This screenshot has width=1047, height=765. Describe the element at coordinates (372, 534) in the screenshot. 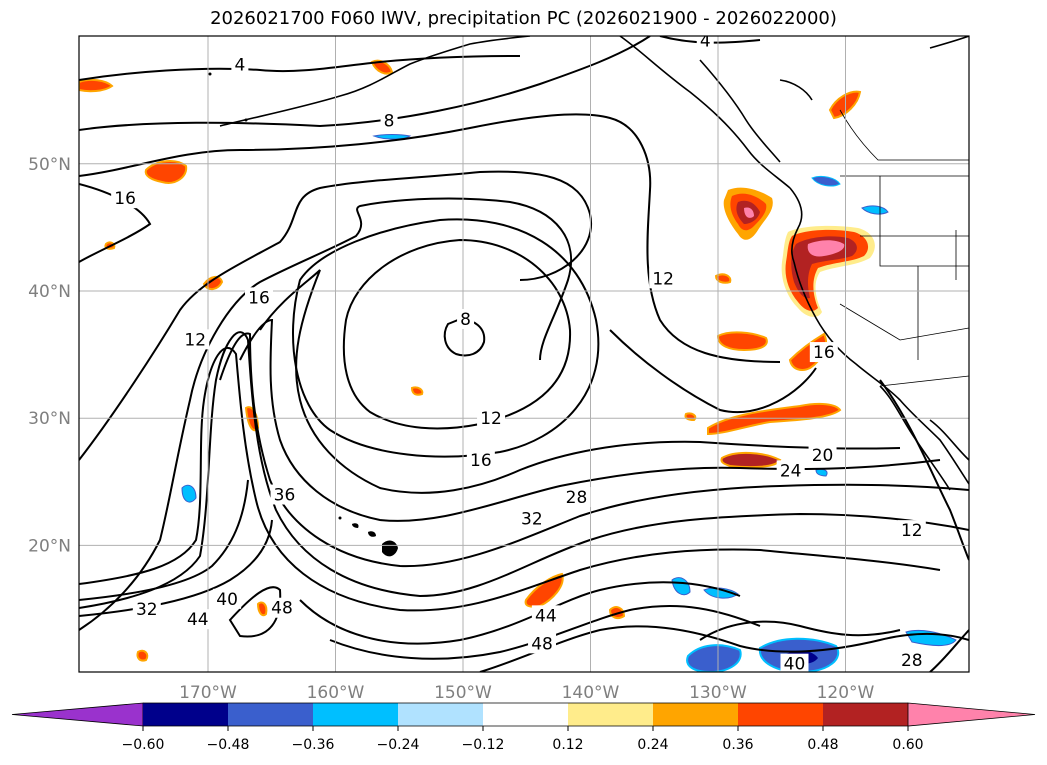

I see `island-maui` at that location.